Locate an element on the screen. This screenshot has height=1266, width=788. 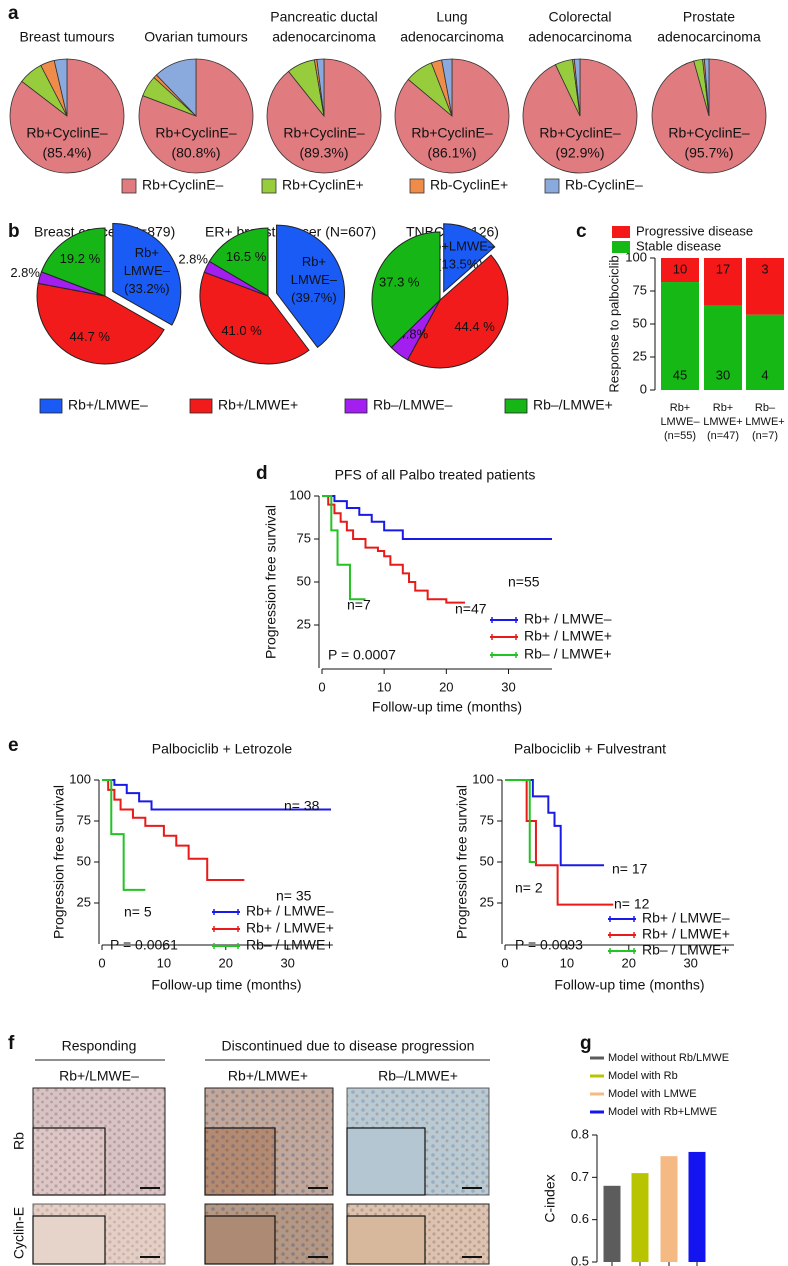
annotation: n= 5 is located at coordinates (138, 912).